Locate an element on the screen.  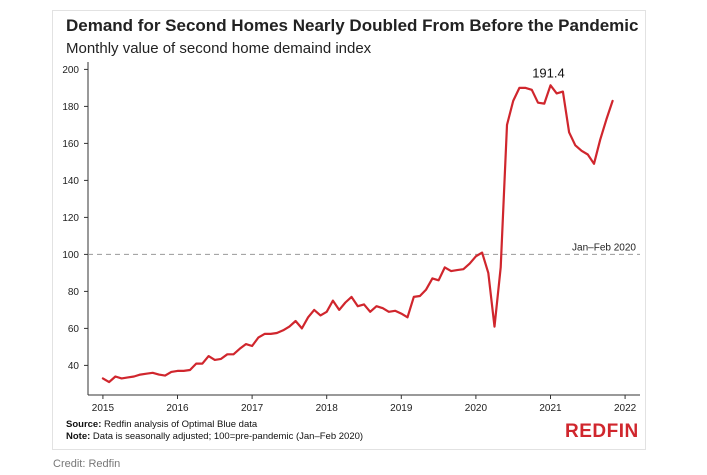
source-label: Source: is located at coordinates (84, 424).